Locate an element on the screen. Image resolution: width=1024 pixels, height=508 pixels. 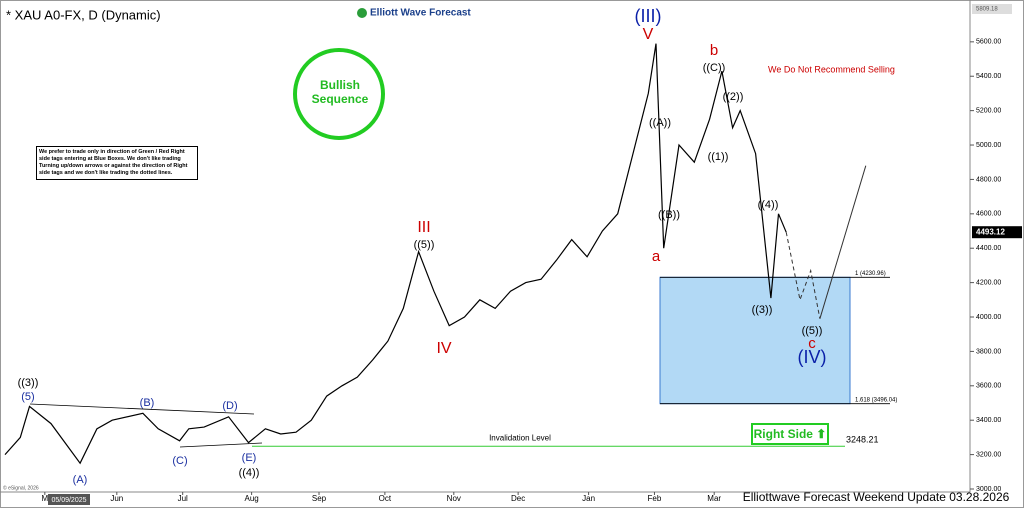
wave-label: ((C)) is located at coordinates (714, 68).